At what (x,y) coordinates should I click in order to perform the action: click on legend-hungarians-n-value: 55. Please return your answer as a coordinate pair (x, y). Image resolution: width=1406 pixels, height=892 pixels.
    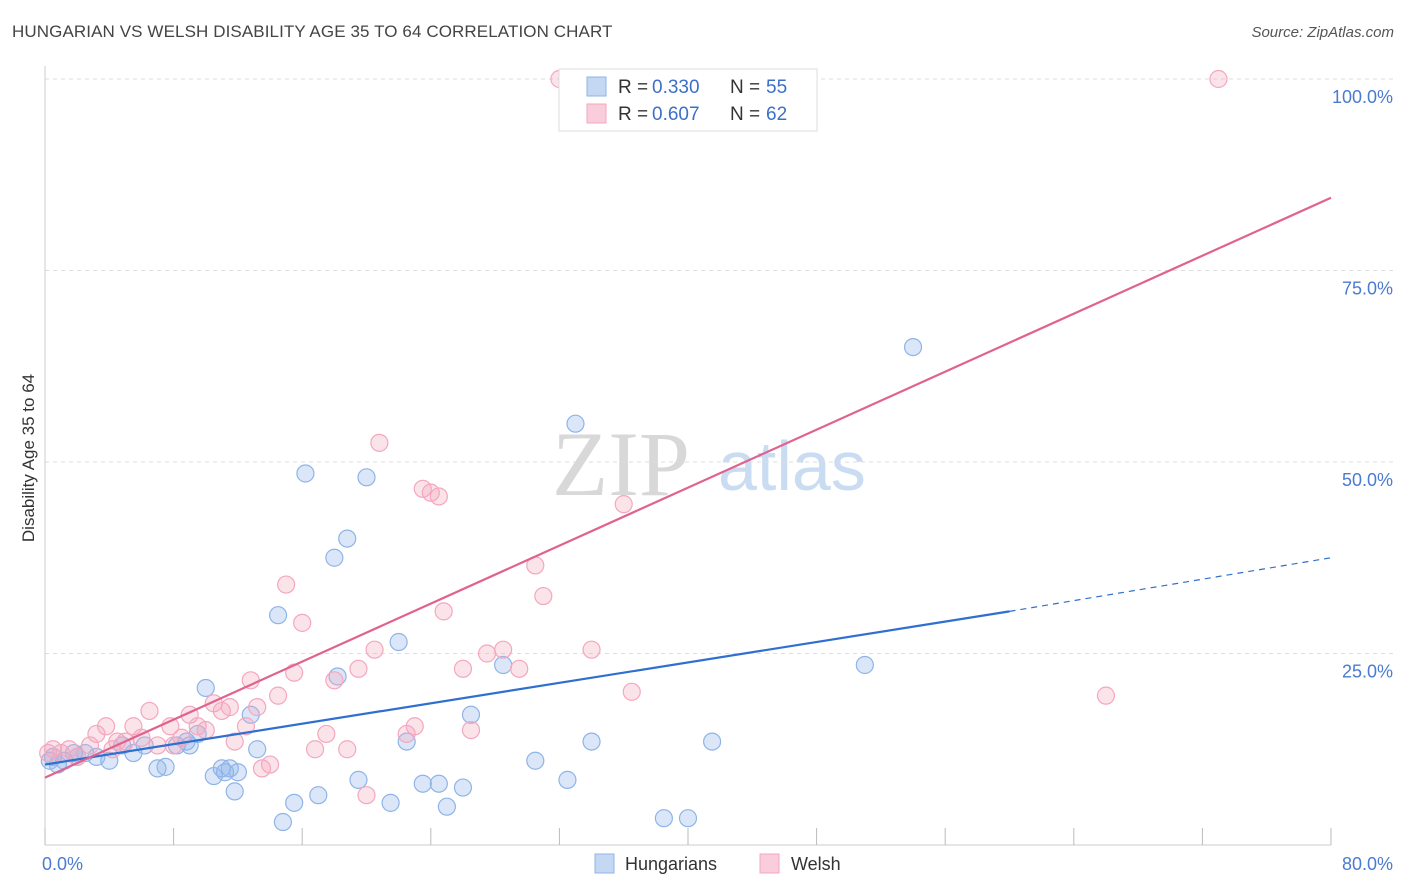
    Looking at the image, I should click on (776, 87).